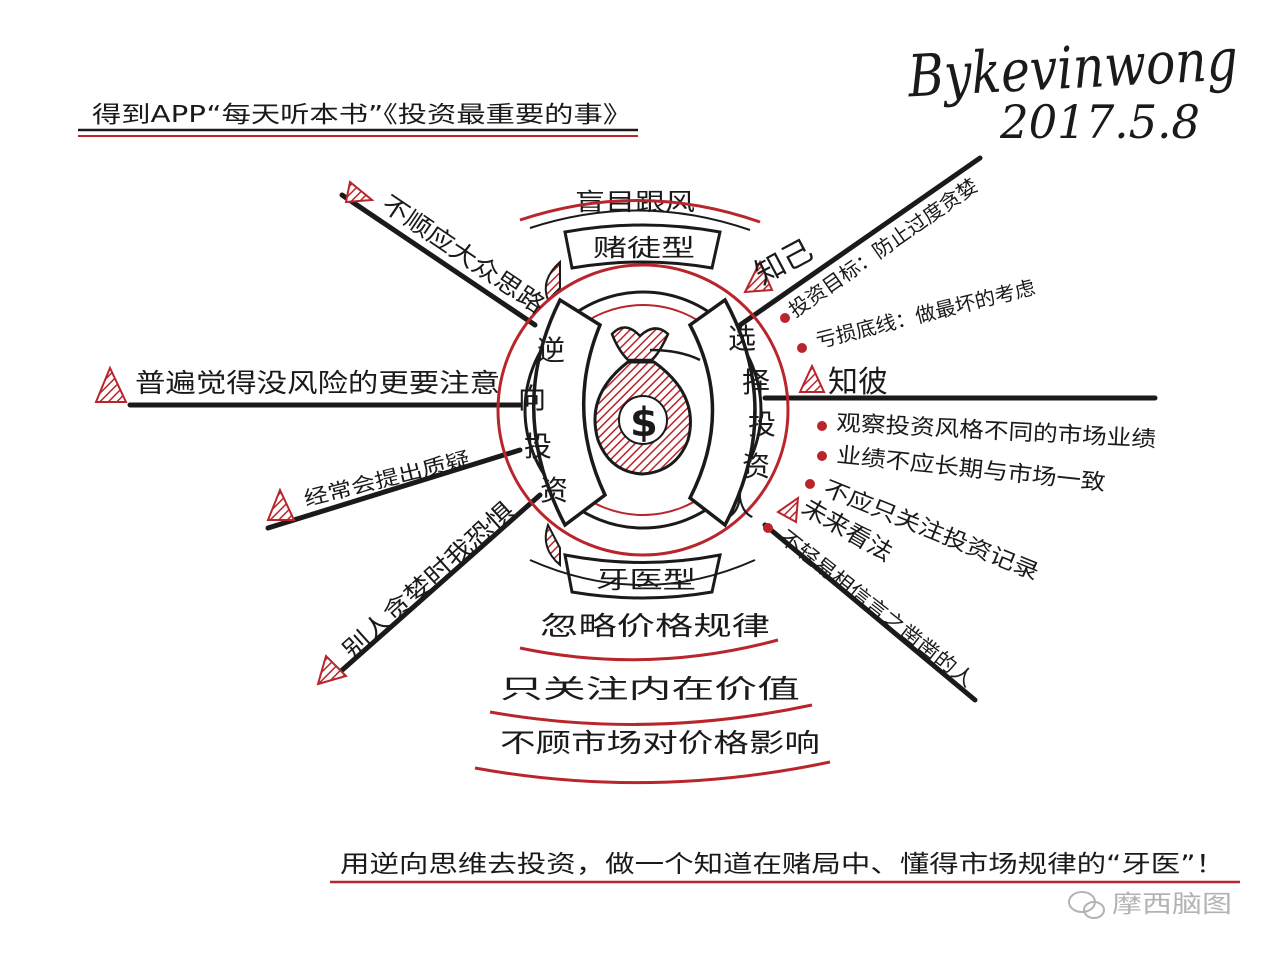 This screenshot has width=1280, height=960. I want to click on chat-bubble-icon, so click(1086, 905).